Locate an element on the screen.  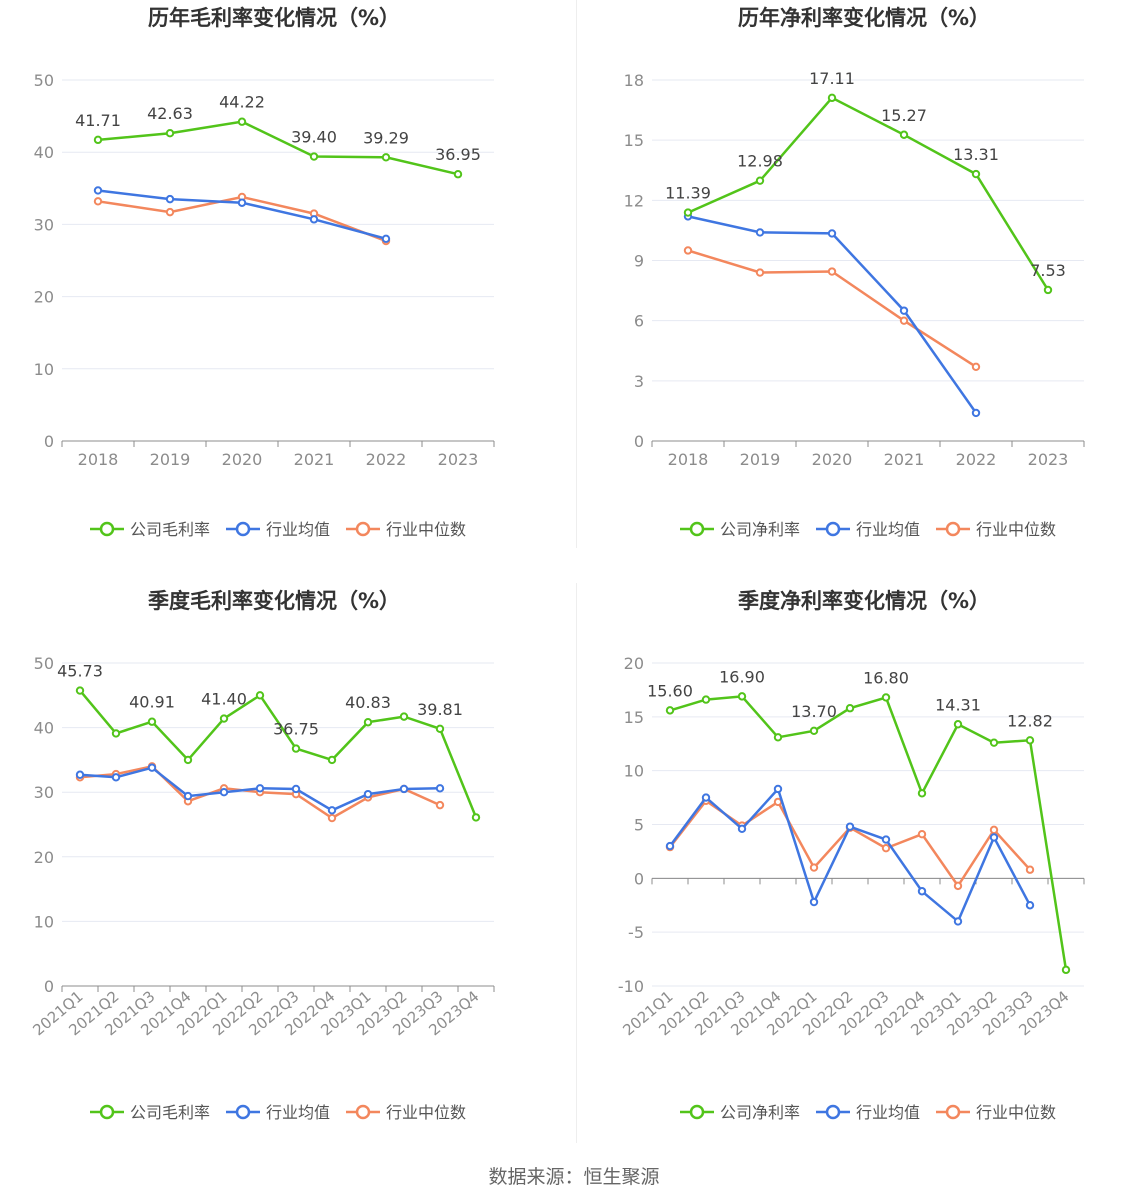
y-tick-label: 12 is located at coordinates (634, 200).